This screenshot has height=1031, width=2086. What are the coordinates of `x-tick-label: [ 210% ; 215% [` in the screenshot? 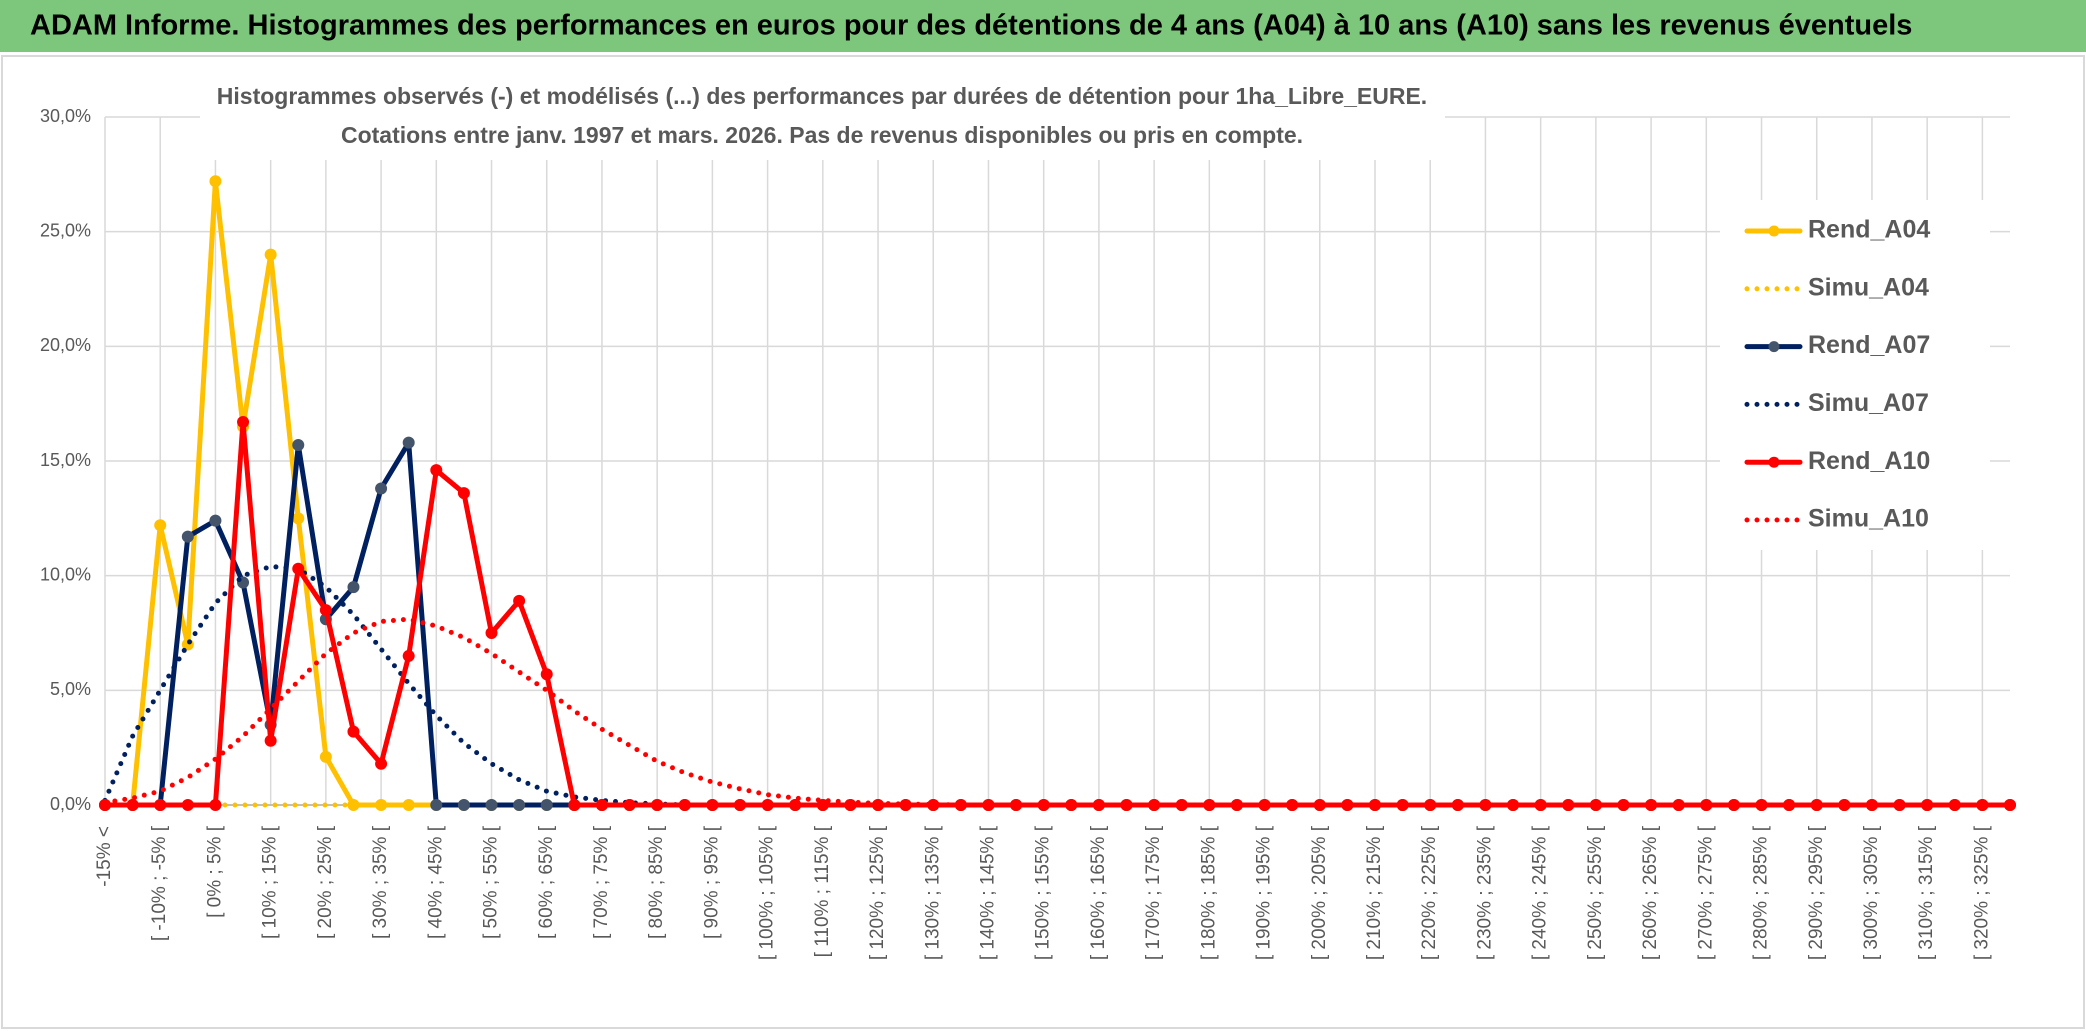 It's located at (1374, 892).